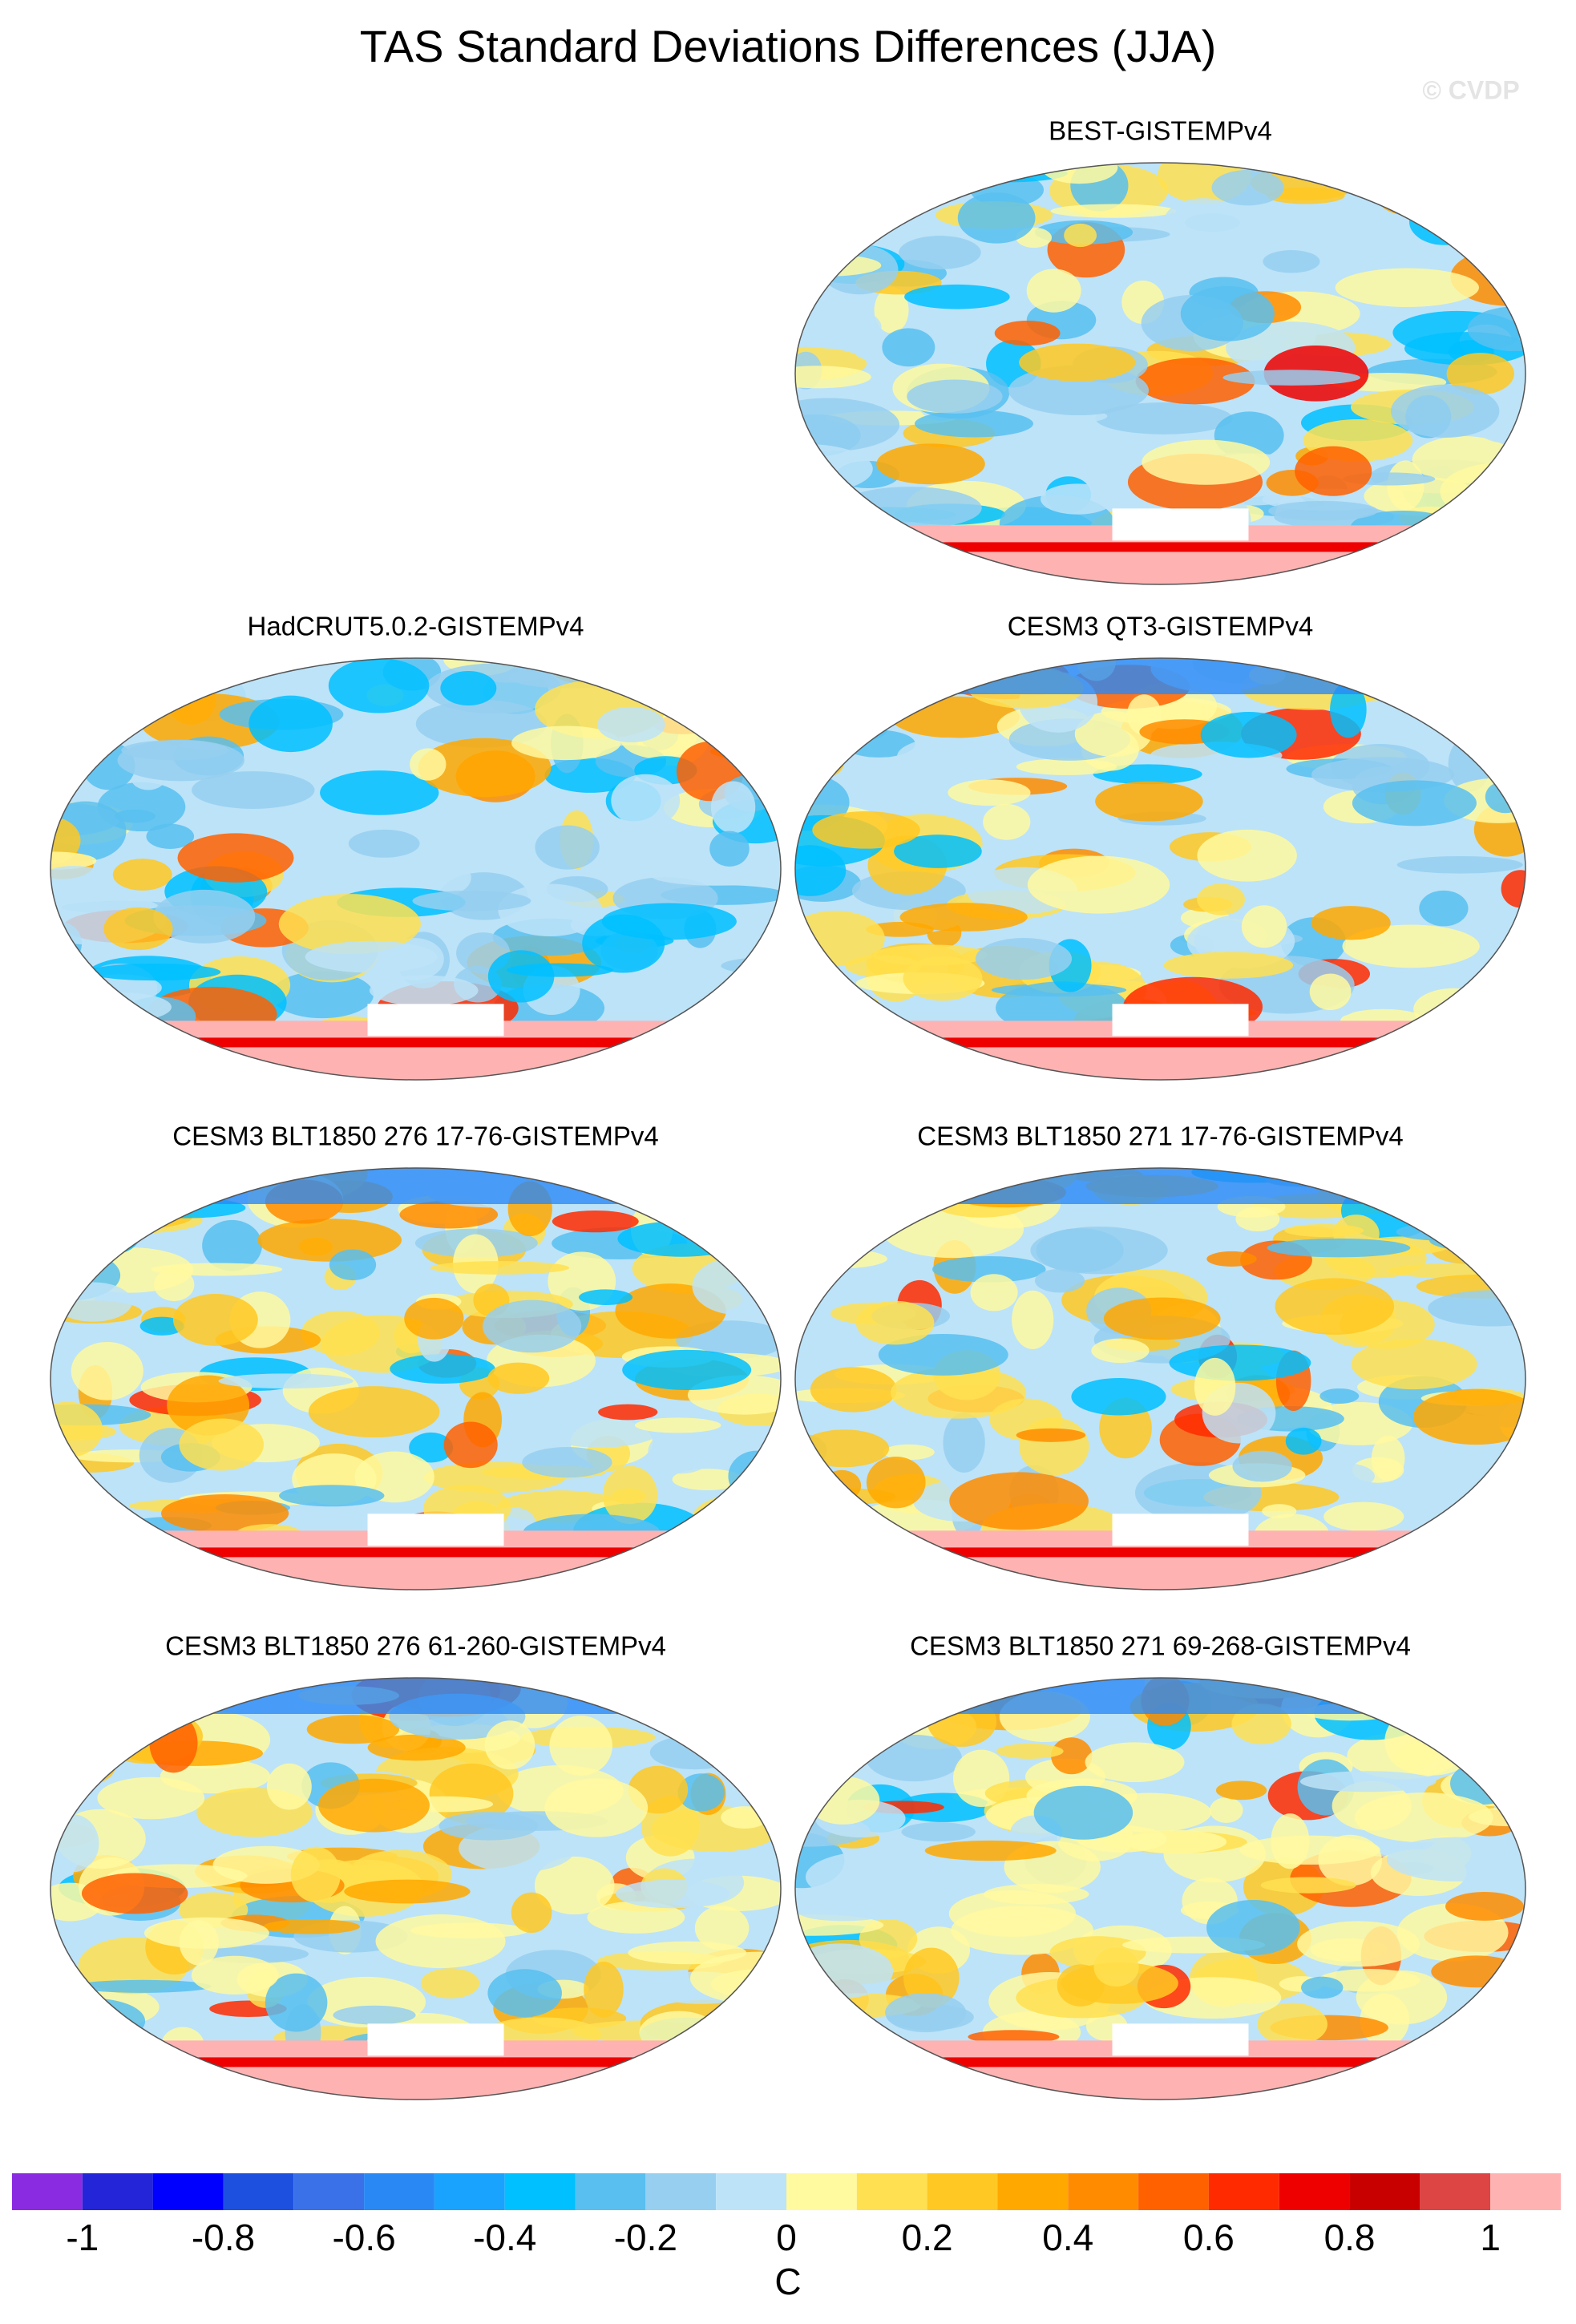 The height and width of the screenshot is (2324, 1576). I want to click on panel-title: BEST-GISTEMPv4, so click(1160, 131).